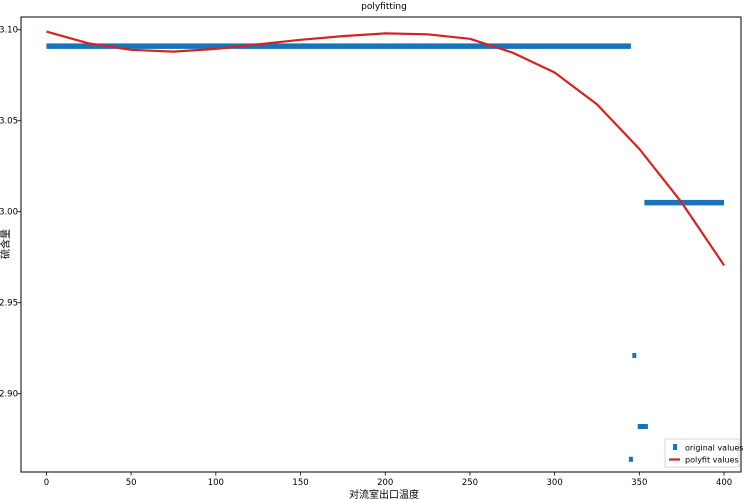 The width and height of the screenshot is (748, 499). I want to click on x-tick-label: 100, so click(216, 483).